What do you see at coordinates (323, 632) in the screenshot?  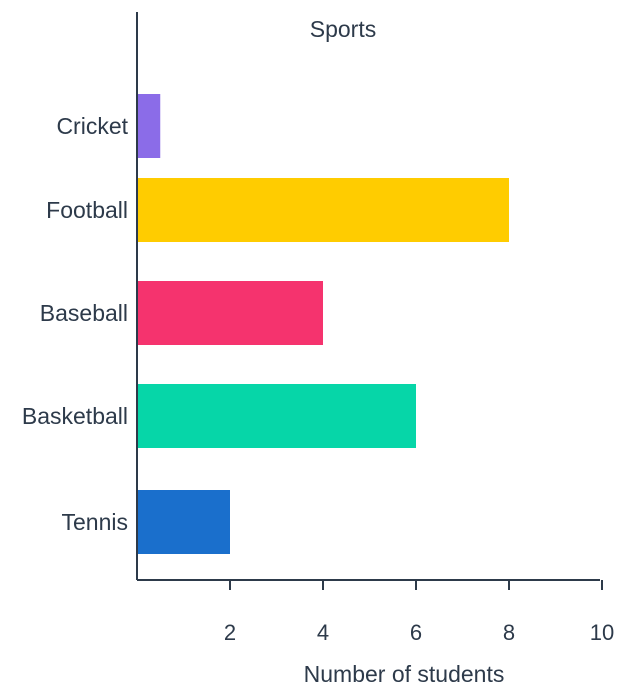 I see `x-tick-label: 4` at bounding box center [323, 632].